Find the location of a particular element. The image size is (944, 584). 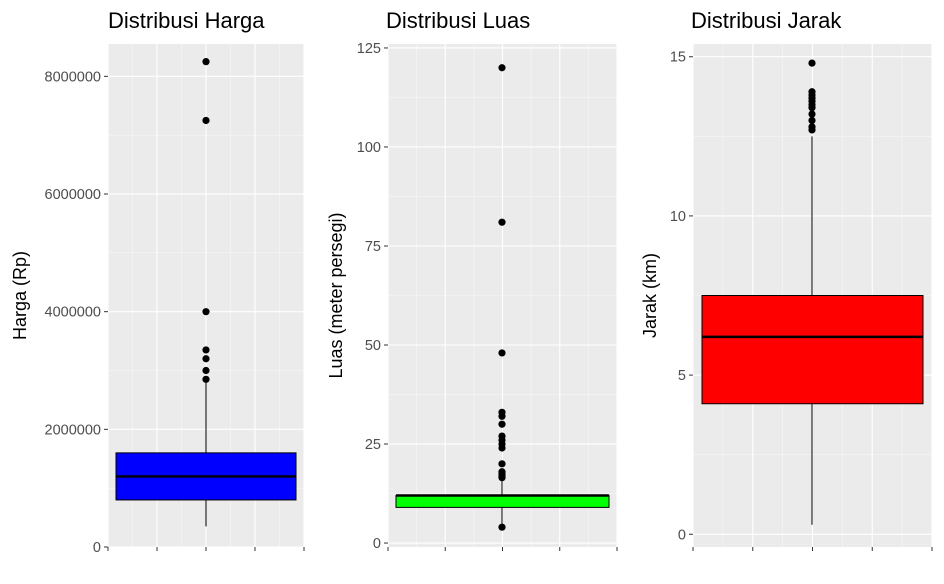

y-tick-label: 125 is located at coordinates (369, 49).